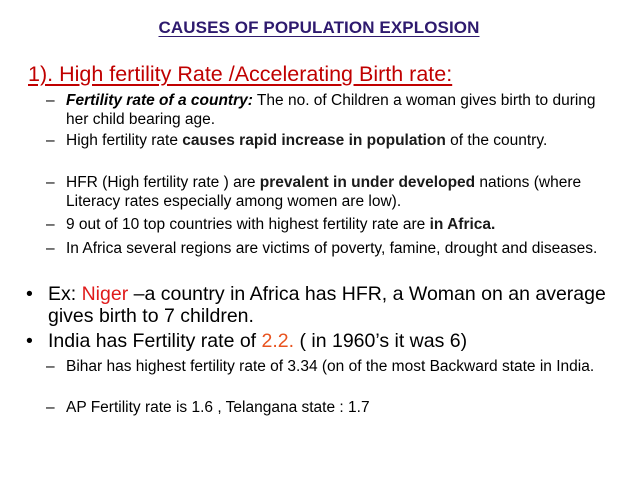  Describe the element at coordinates (124, 140) in the screenshot. I see `hfr-causes-pre: High fertility rate` at that location.